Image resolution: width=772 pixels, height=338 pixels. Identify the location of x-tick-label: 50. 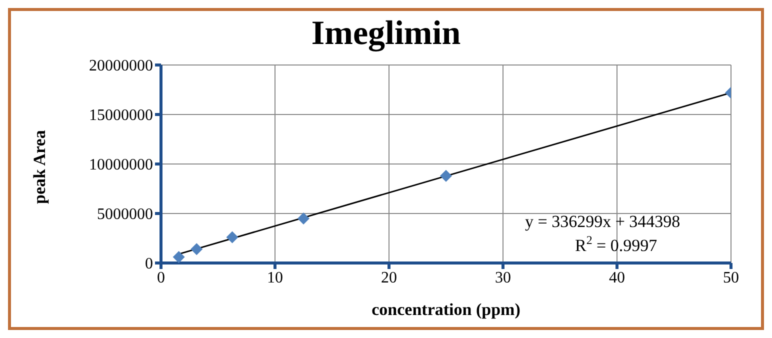
(731, 277).